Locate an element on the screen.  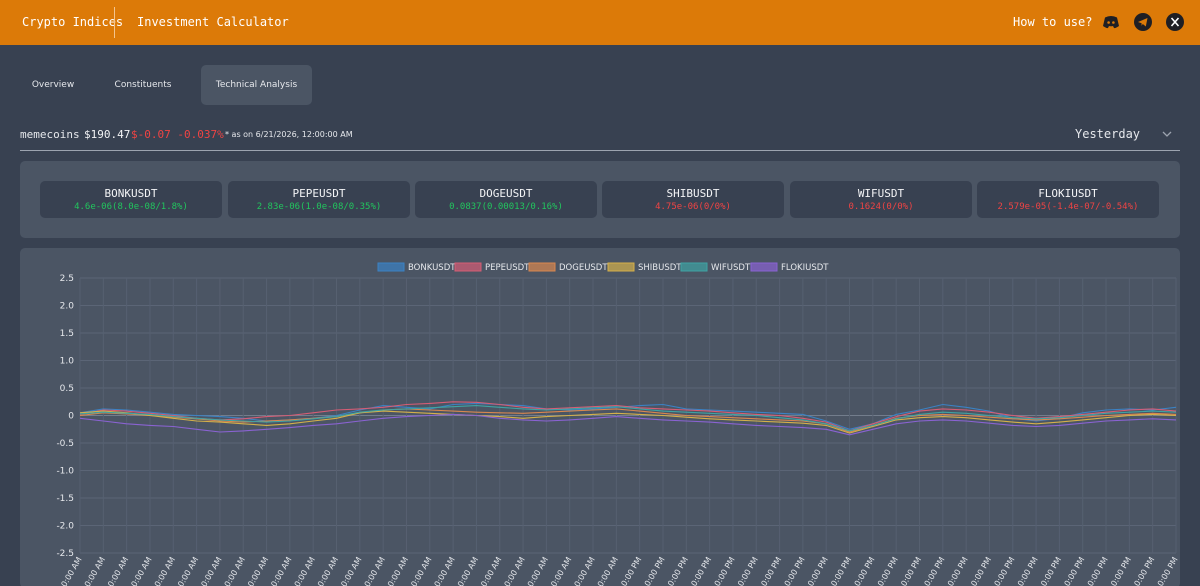
index-change: $-0.07 -0.037% is located at coordinates (177, 134).